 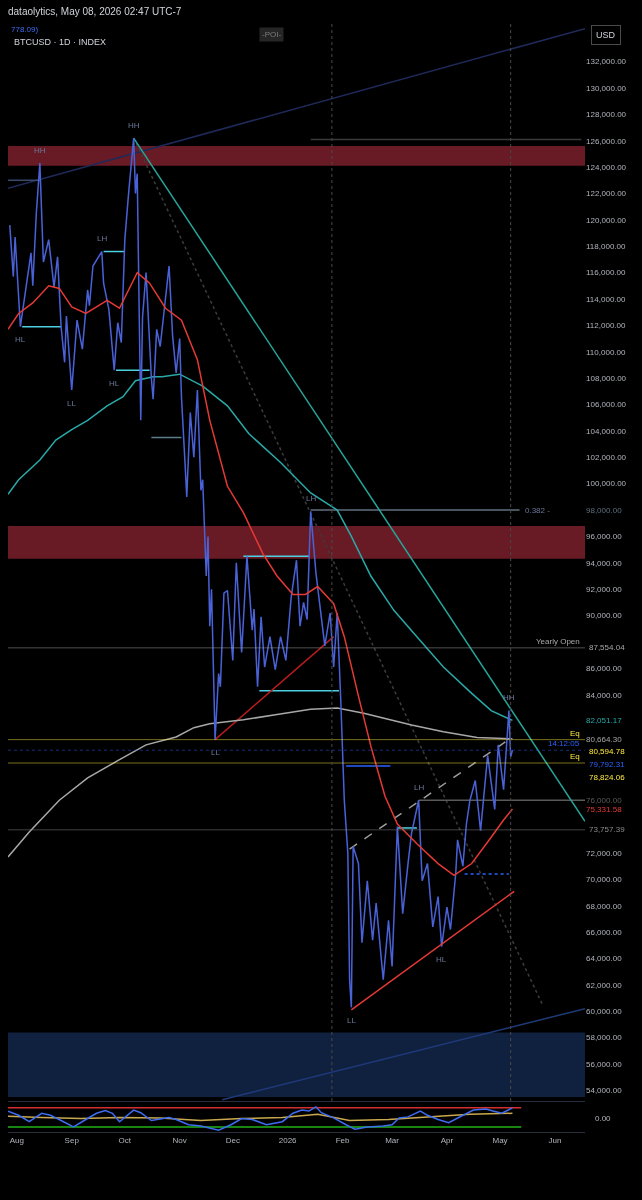 What do you see at coordinates (606, 88) in the screenshot?
I see `y-tick-label: 130,000.00` at bounding box center [606, 88].